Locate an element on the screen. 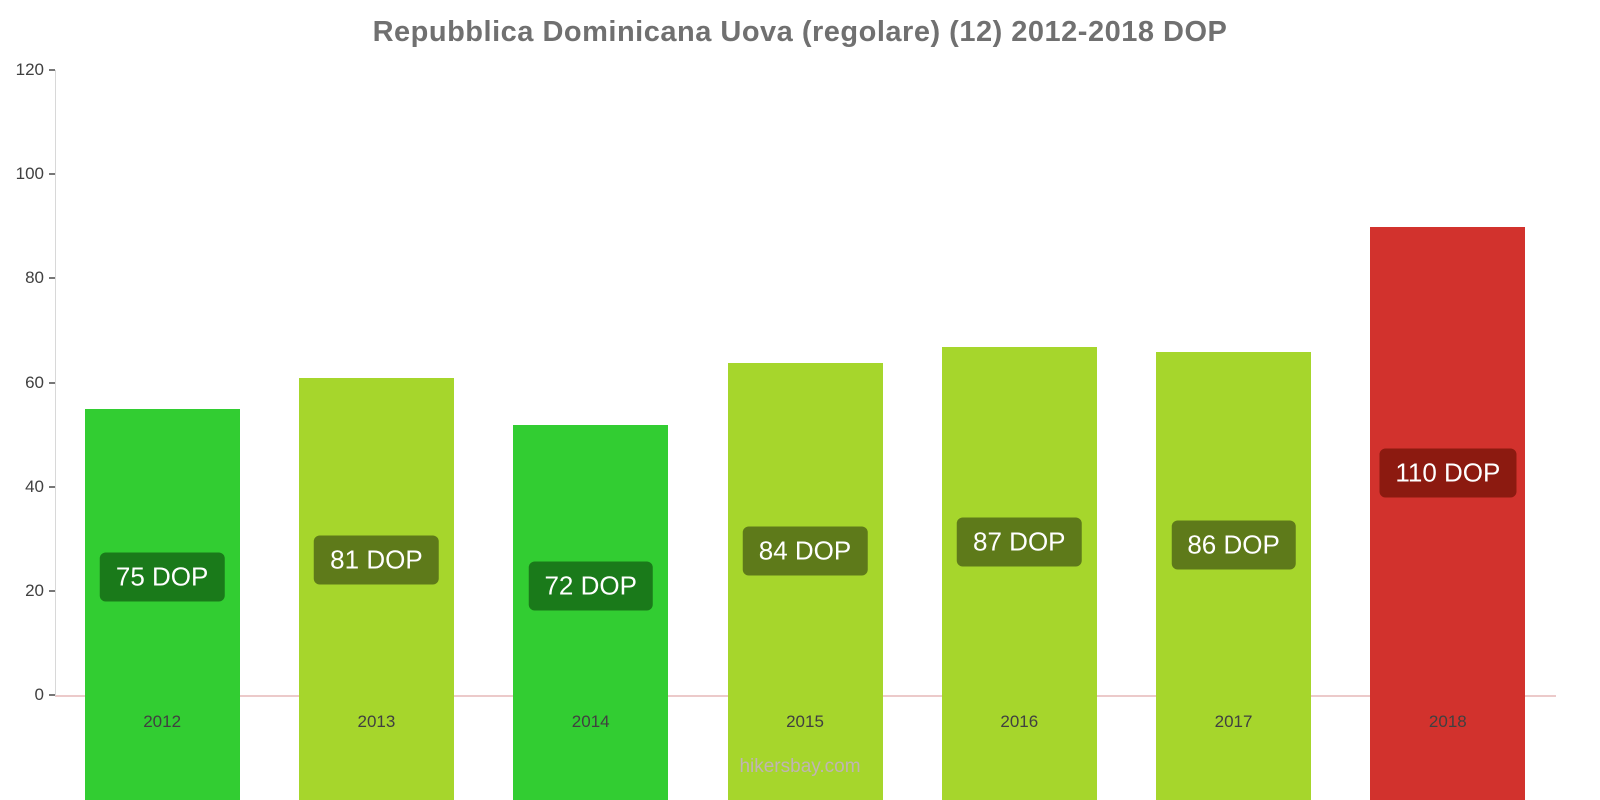  bar-rect-2016 is located at coordinates (1019, 573).